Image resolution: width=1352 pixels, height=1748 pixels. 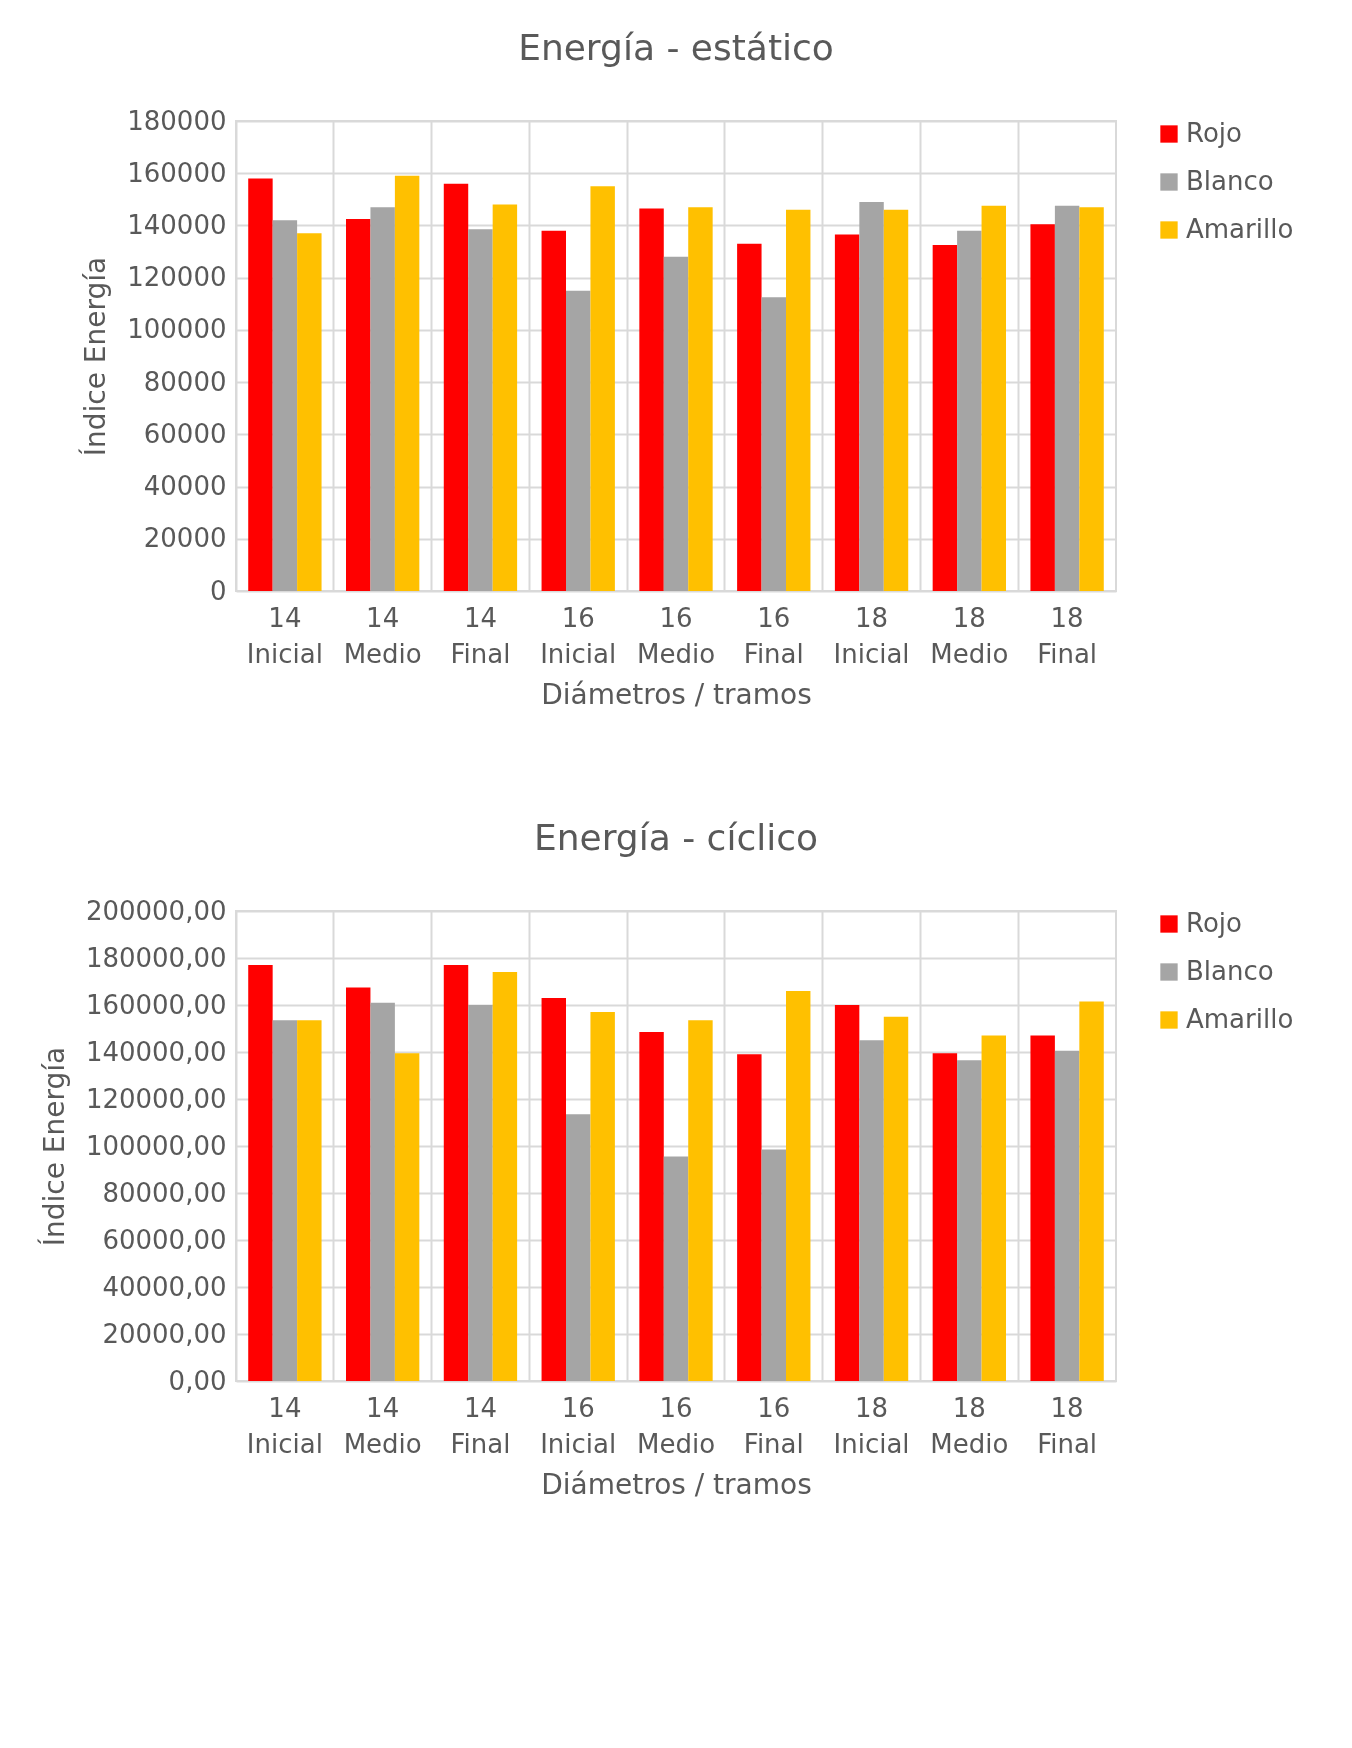 What do you see at coordinates (177, 277) in the screenshot?
I see `y-tick-label: 120000` at bounding box center [177, 277].